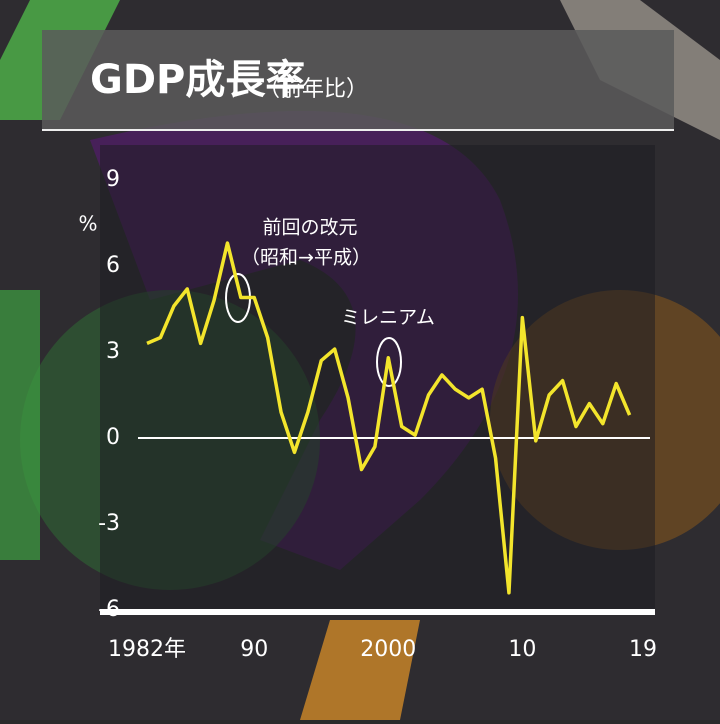 This screenshot has height=724, width=720. Describe the element at coordinates (389, 362) in the screenshot. I see `annotation-circle` at that location.